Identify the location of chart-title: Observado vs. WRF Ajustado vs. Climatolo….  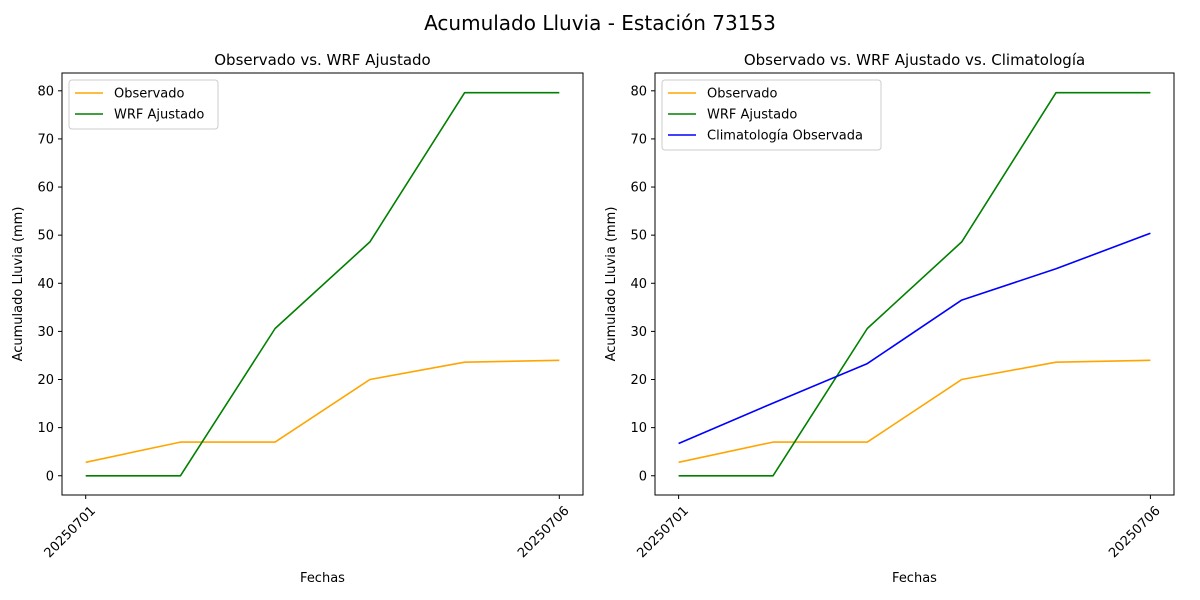
(914, 60).